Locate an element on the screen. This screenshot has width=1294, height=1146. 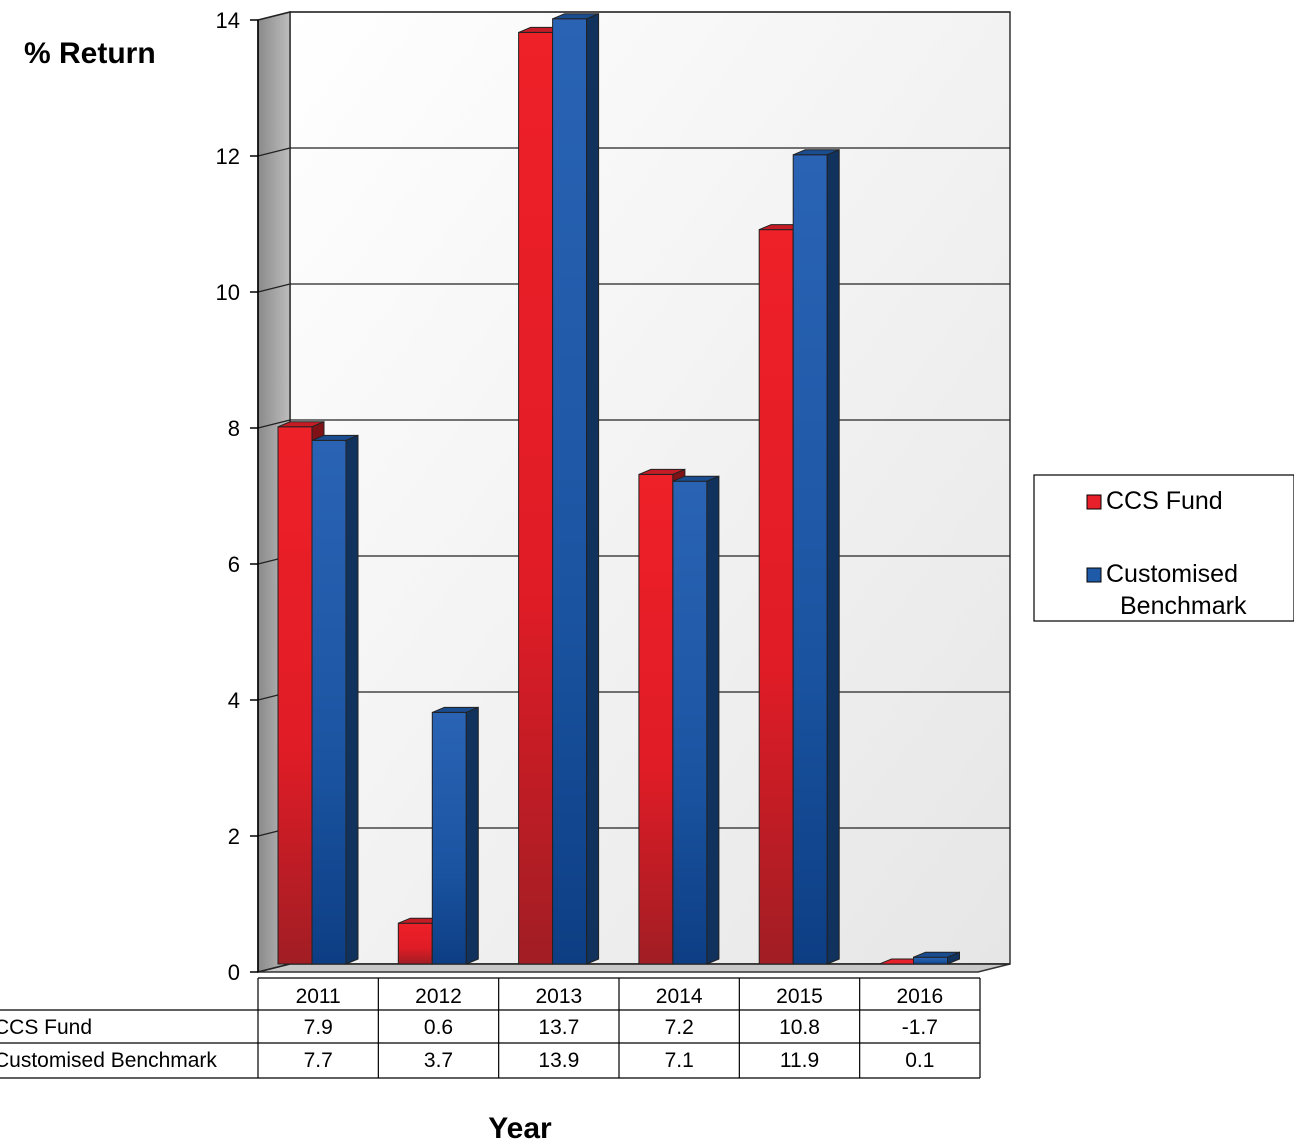
bar-benchmark-2012 is located at coordinates (455, 835).